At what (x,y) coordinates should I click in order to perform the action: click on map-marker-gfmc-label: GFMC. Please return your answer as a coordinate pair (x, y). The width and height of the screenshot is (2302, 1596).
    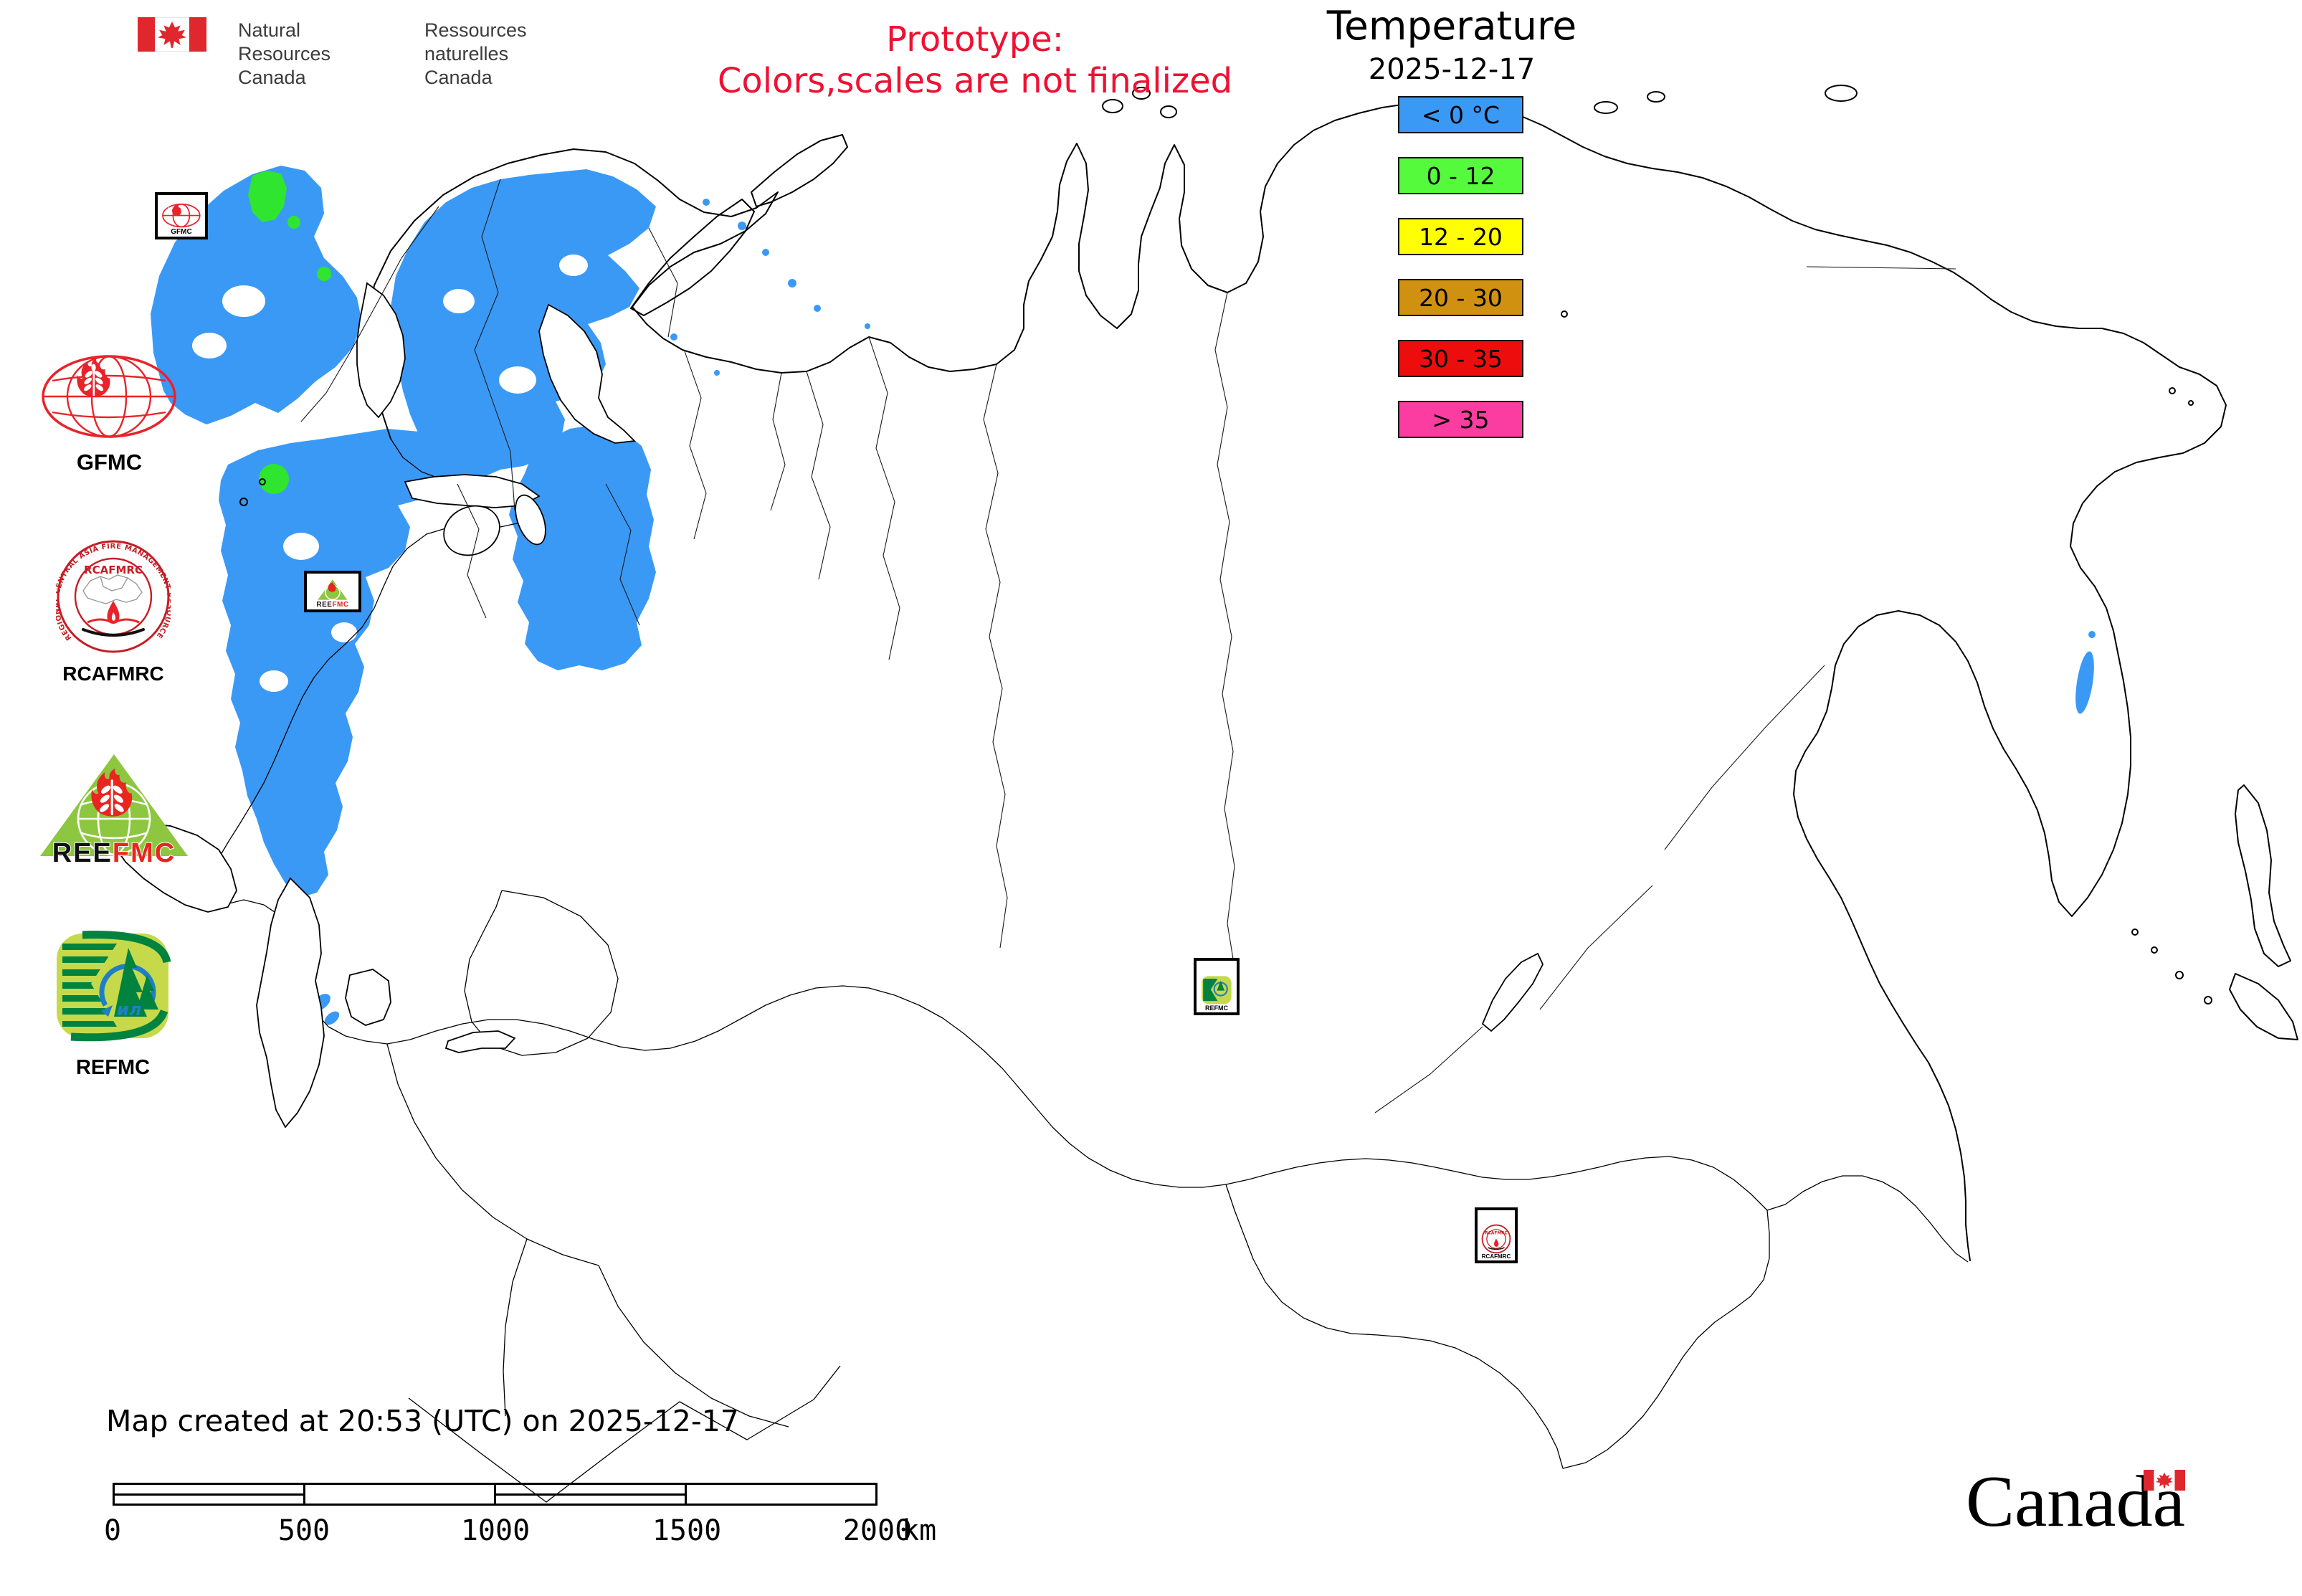
    Looking at the image, I should click on (182, 232).